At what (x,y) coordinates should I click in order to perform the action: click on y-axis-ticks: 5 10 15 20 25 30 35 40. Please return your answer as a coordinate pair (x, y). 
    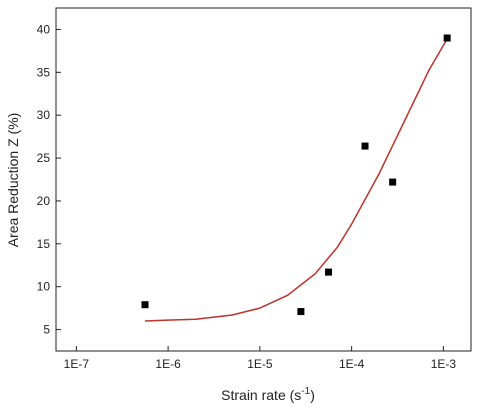
    Looking at the image, I should click on (49, 179).